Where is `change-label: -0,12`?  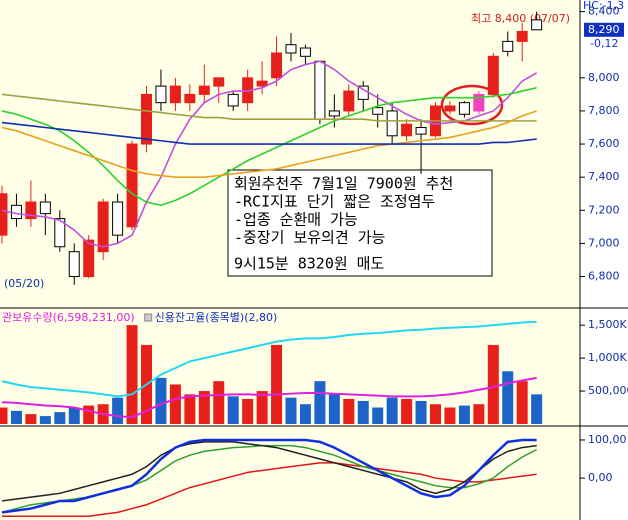 change-label: -0,12 is located at coordinates (604, 43).